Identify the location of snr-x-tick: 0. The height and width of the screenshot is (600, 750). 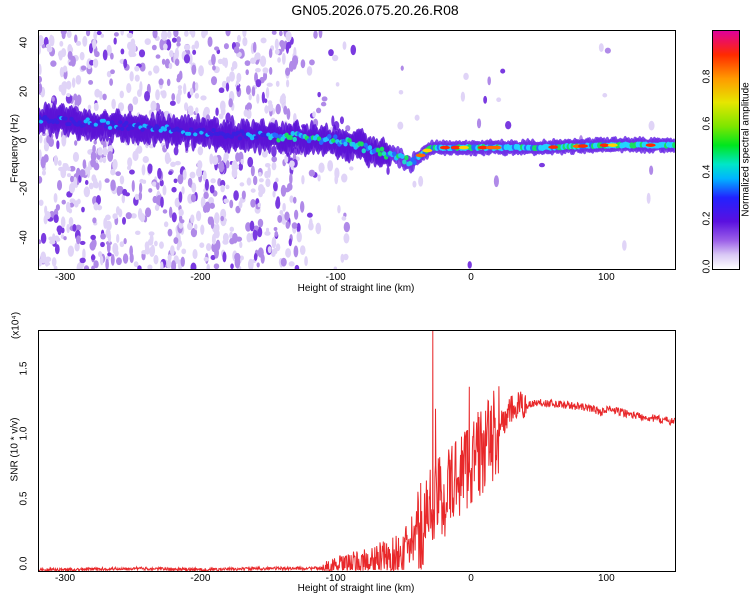
(471, 578).